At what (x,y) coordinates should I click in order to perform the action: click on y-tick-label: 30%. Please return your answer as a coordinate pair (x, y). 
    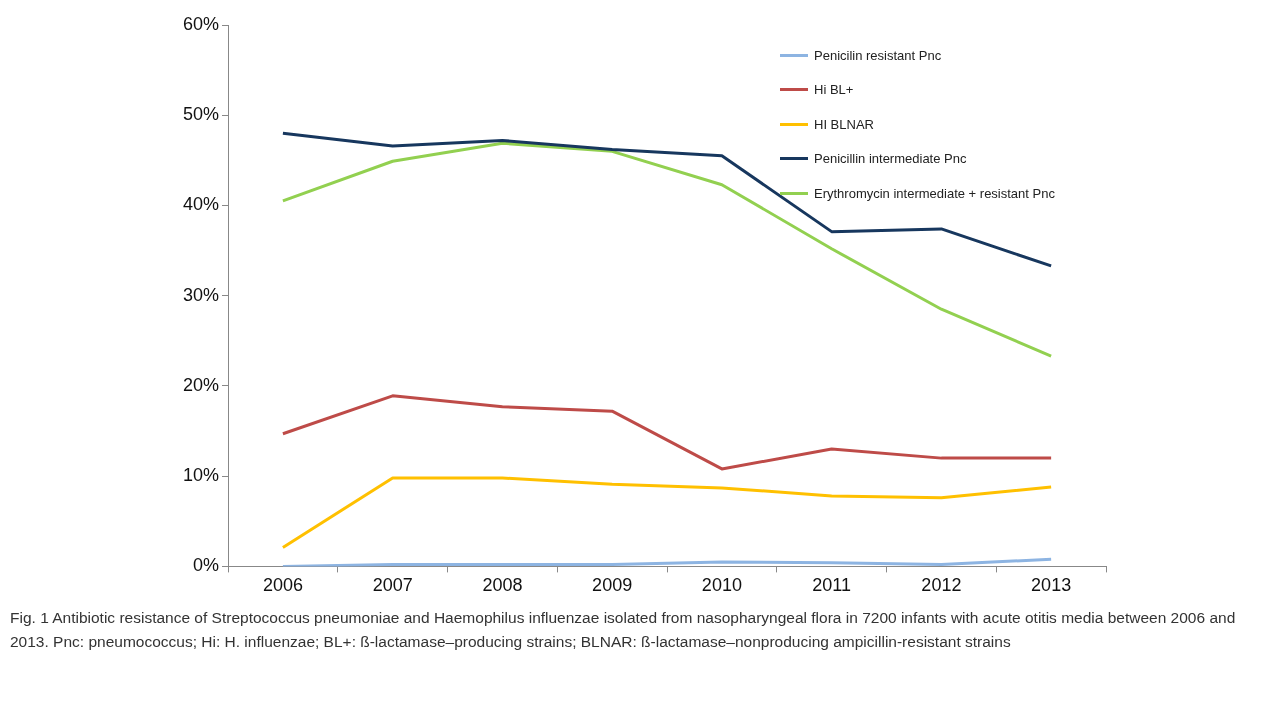
    Looking at the image, I should click on (201, 294).